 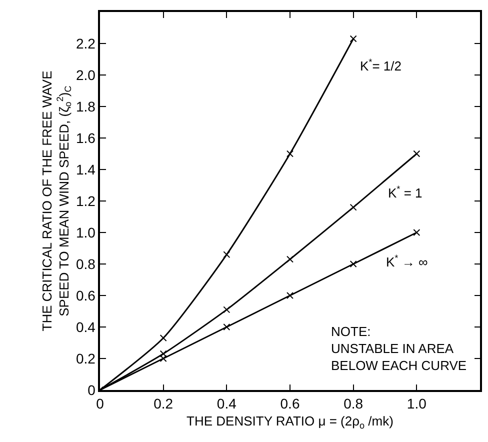 I want to click on series-label: K$^{*}$ → ∞, so click(x=407, y=261).